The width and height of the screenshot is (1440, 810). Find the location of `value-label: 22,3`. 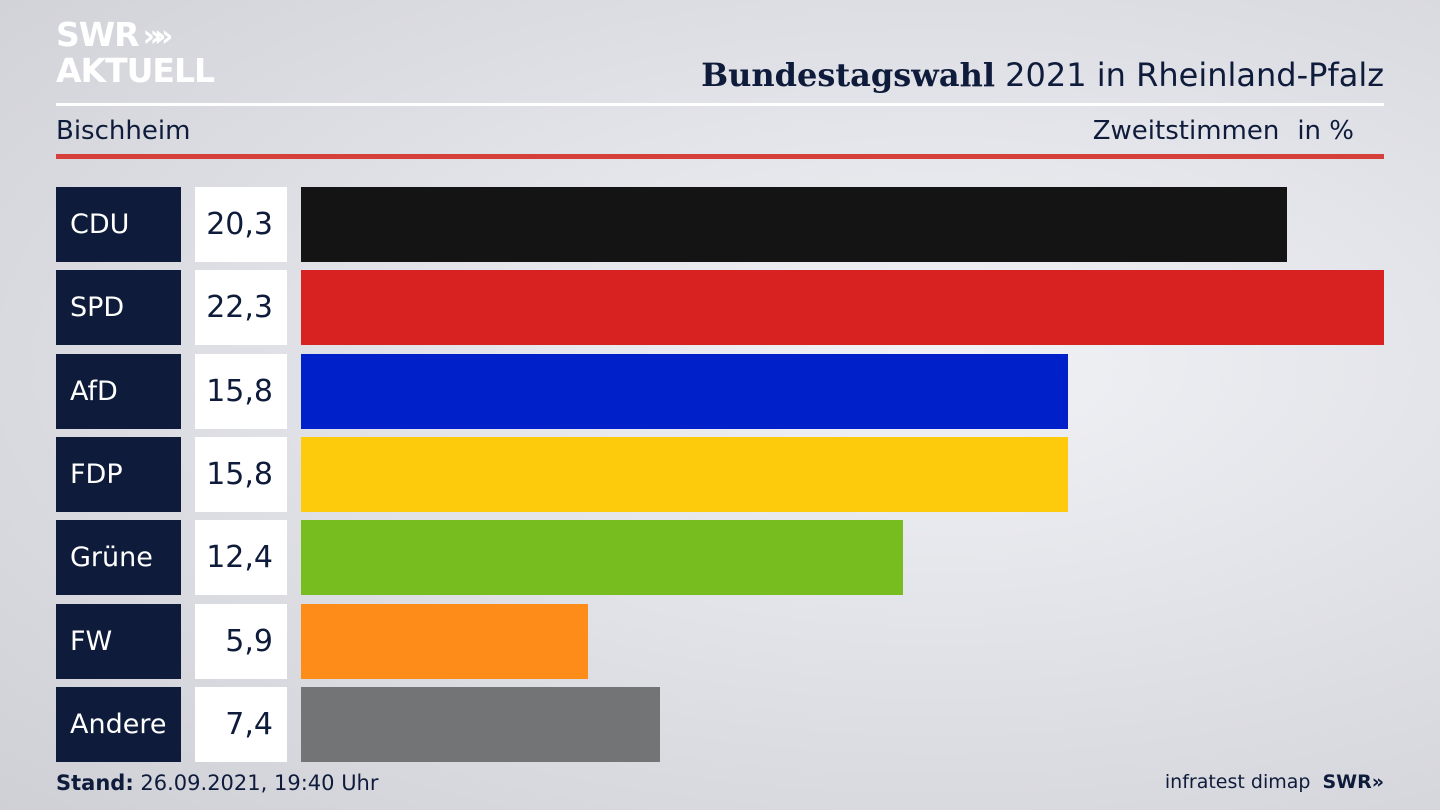

value-label: 22,3 is located at coordinates (241, 307).